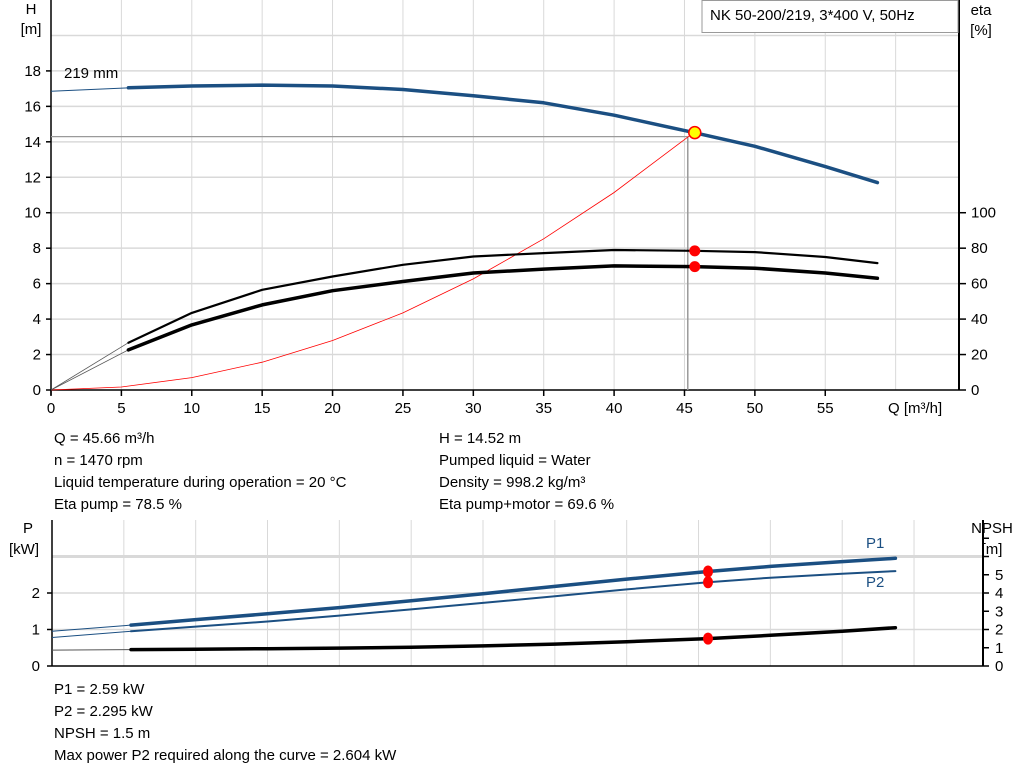 The image size is (1024, 781). I want to click on y-left-unit-h: [m], so click(31, 29).